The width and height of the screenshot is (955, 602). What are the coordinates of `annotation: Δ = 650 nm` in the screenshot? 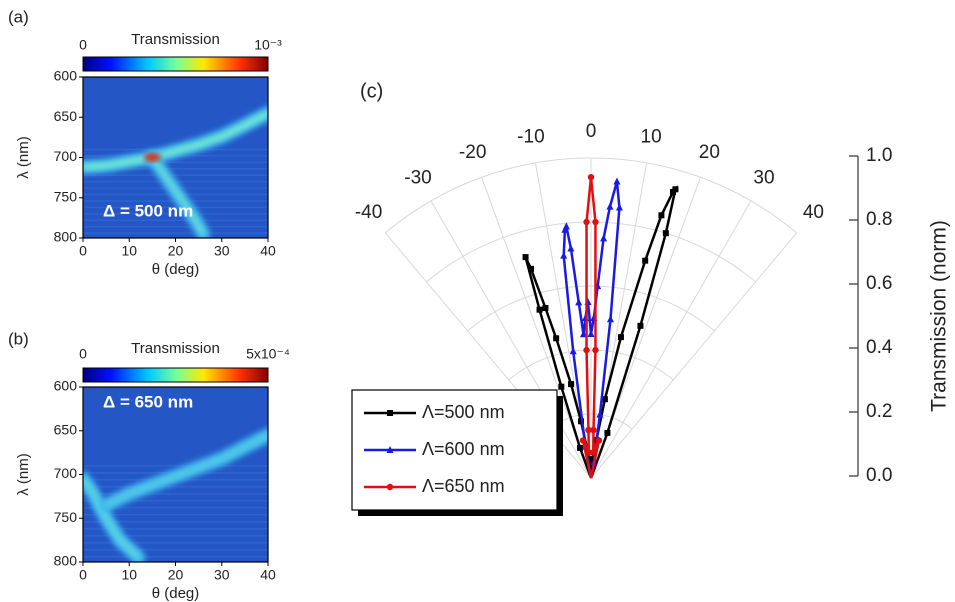 It's located at (148, 401).